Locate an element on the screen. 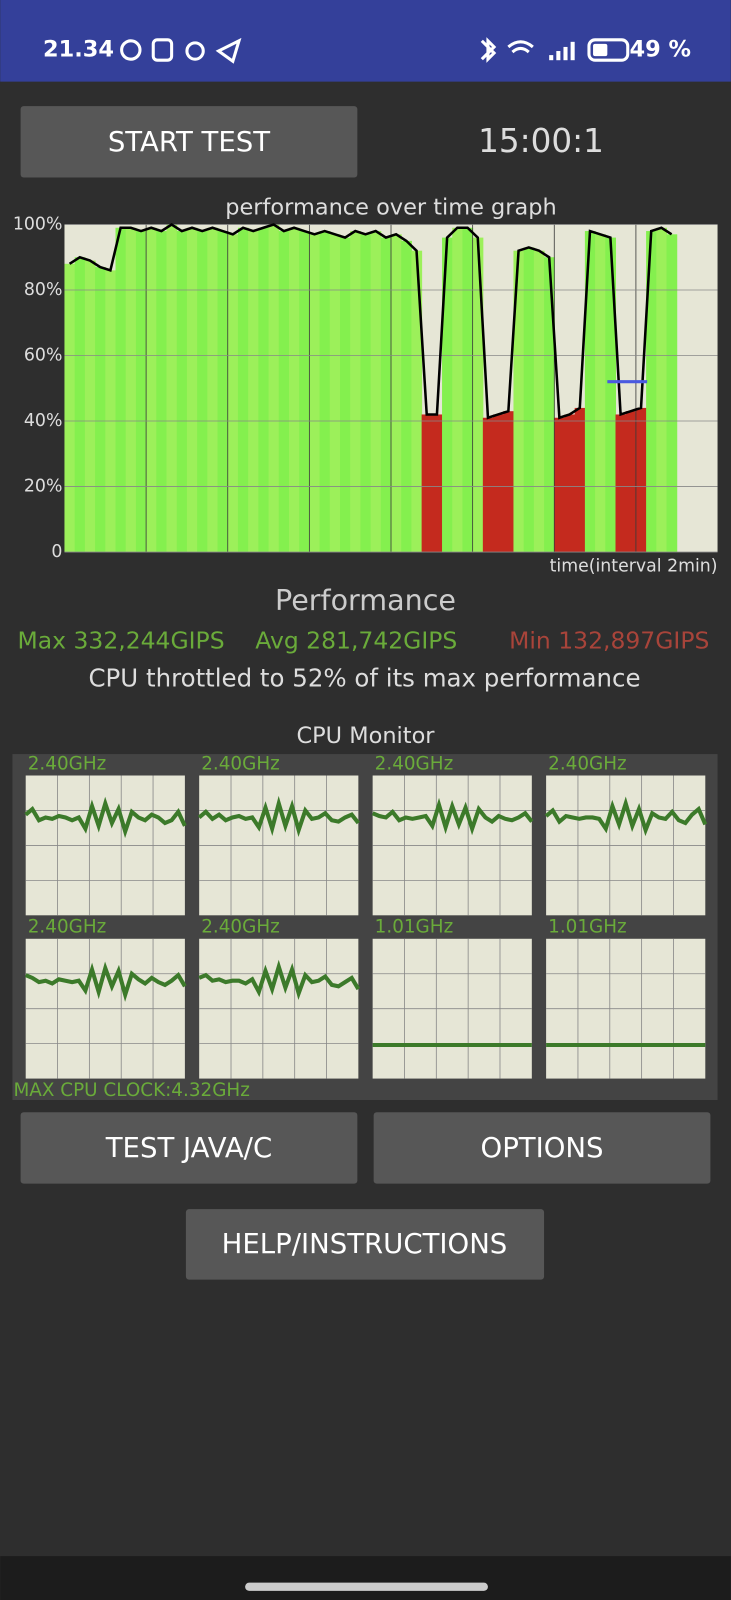  performance-line is located at coordinates (370, 321).